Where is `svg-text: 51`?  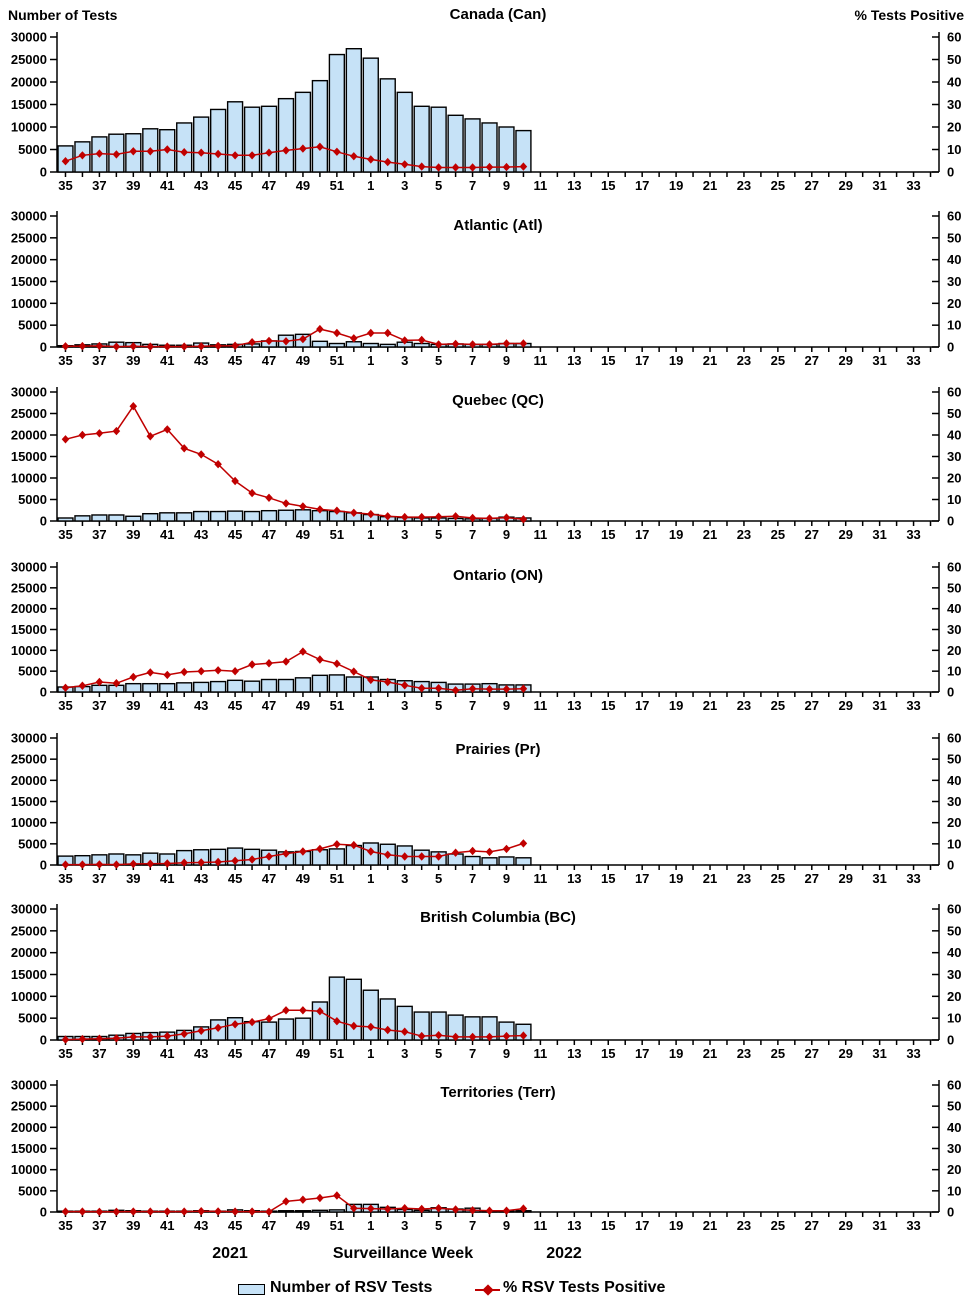 svg-text: 51 is located at coordinates (337, 185).